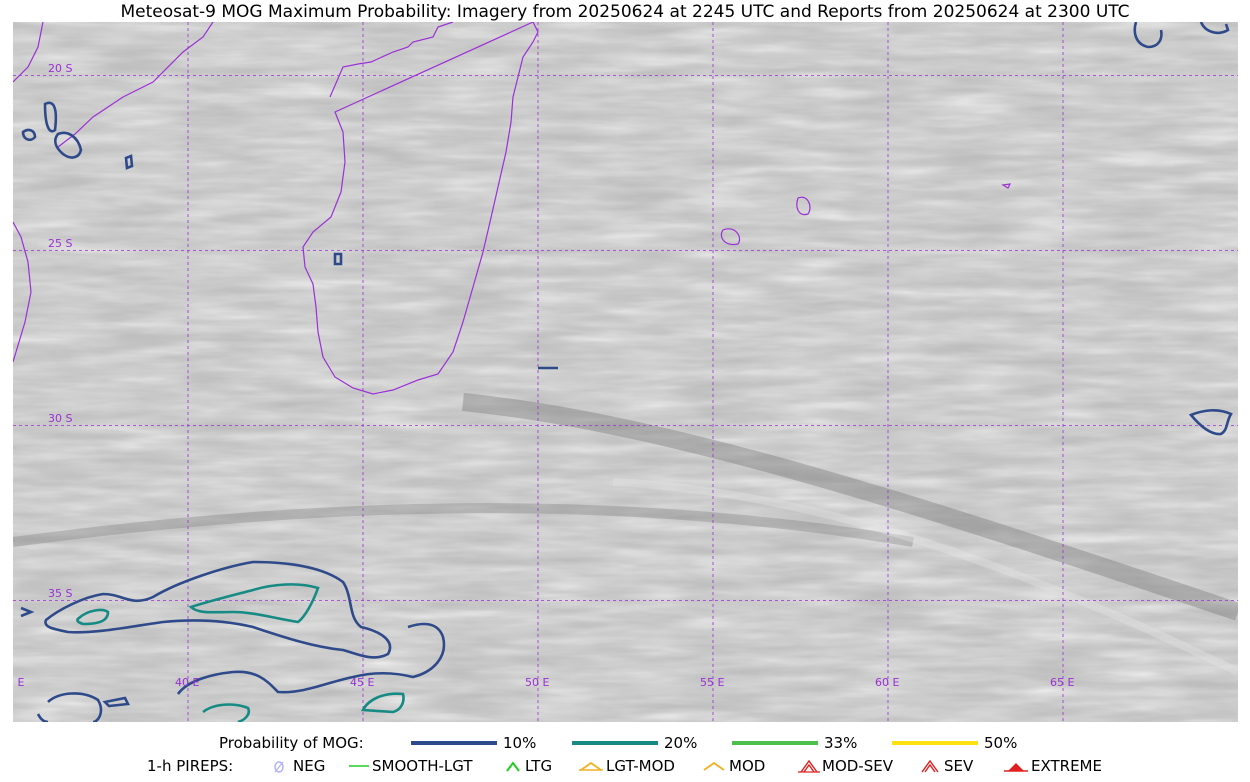 This screenshot has width=1250, height=782. What do you see at coordinates (640, 766) in the screenshot?
I see `pirep-label-lgt-mod: LGT-MOD` at bounding box center [640, 766].